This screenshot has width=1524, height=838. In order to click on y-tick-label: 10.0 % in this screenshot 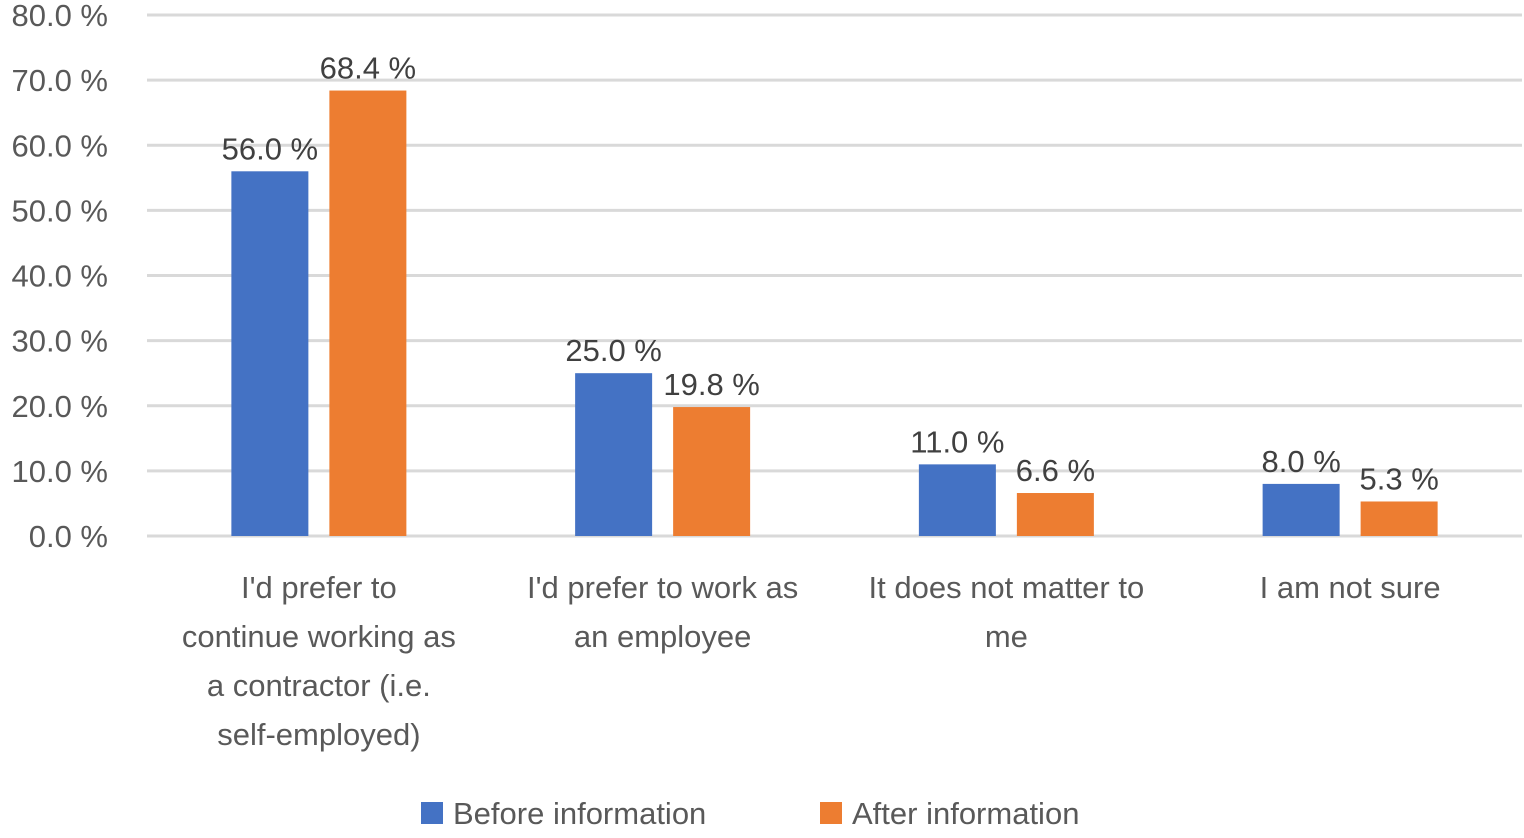, I will do `click(59, 471)`.